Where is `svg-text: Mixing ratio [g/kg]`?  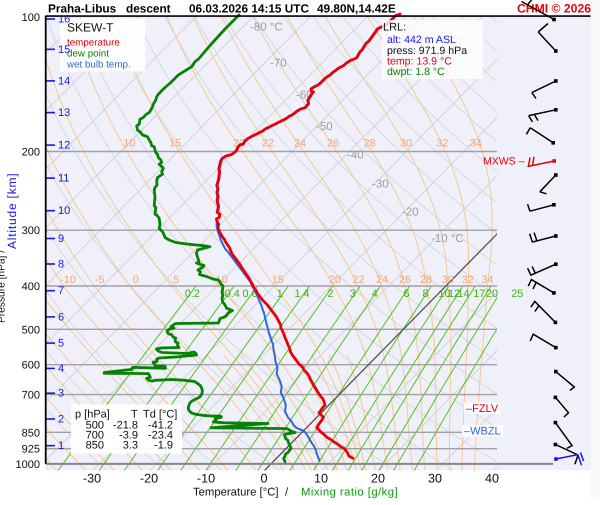
svg-text: Mixing ratio [g/kg] is located at coordinates (349, 493).